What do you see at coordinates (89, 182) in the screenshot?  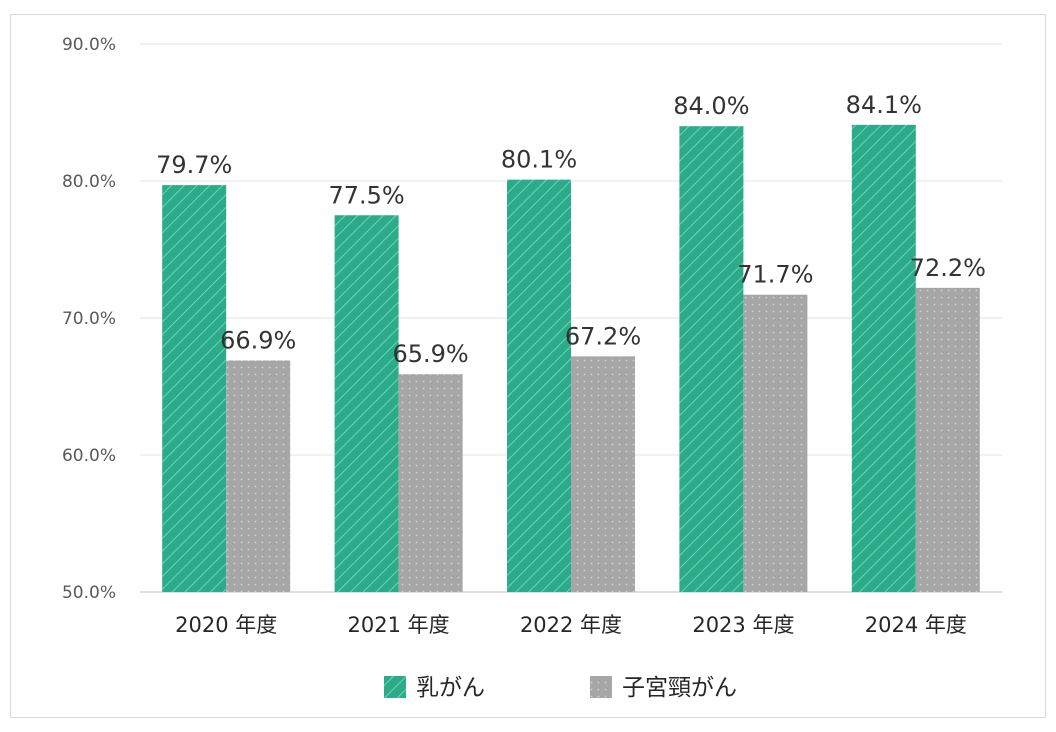 I see `y-tick-label: 80.0%` at bounding box center [89, 182].